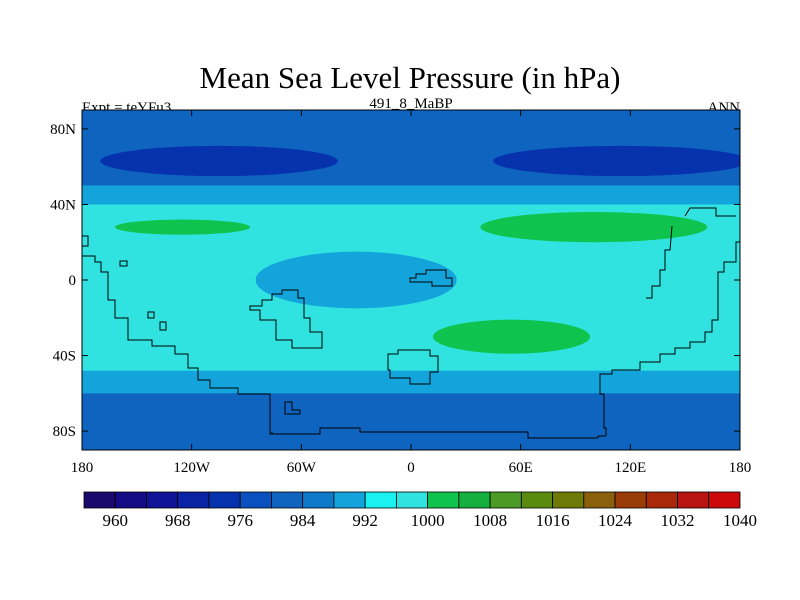 Image resolution: width=800 pixels, height=600 pixels. I want to click on colorbar-label: 1016, so click(553, 520).